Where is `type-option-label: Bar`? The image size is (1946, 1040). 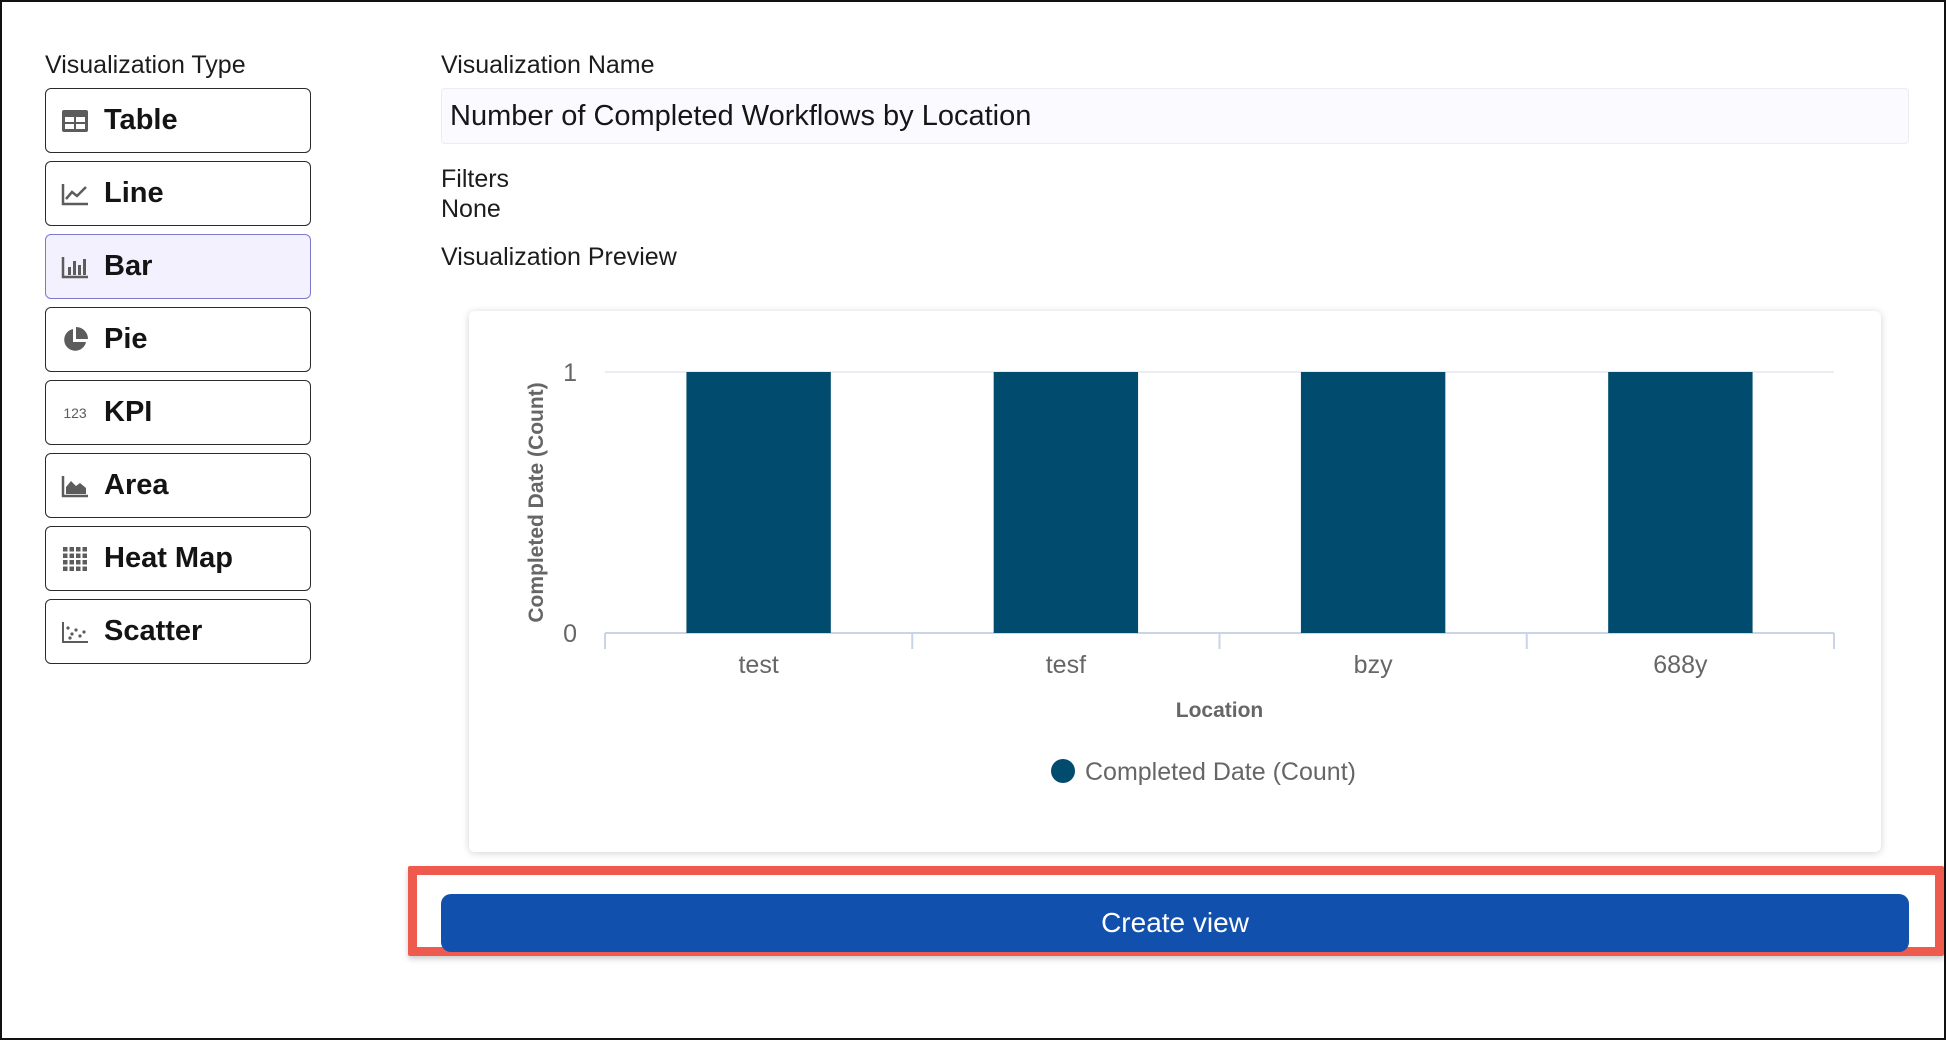
type-option-label: Bar is located at coordinates (128, 266).